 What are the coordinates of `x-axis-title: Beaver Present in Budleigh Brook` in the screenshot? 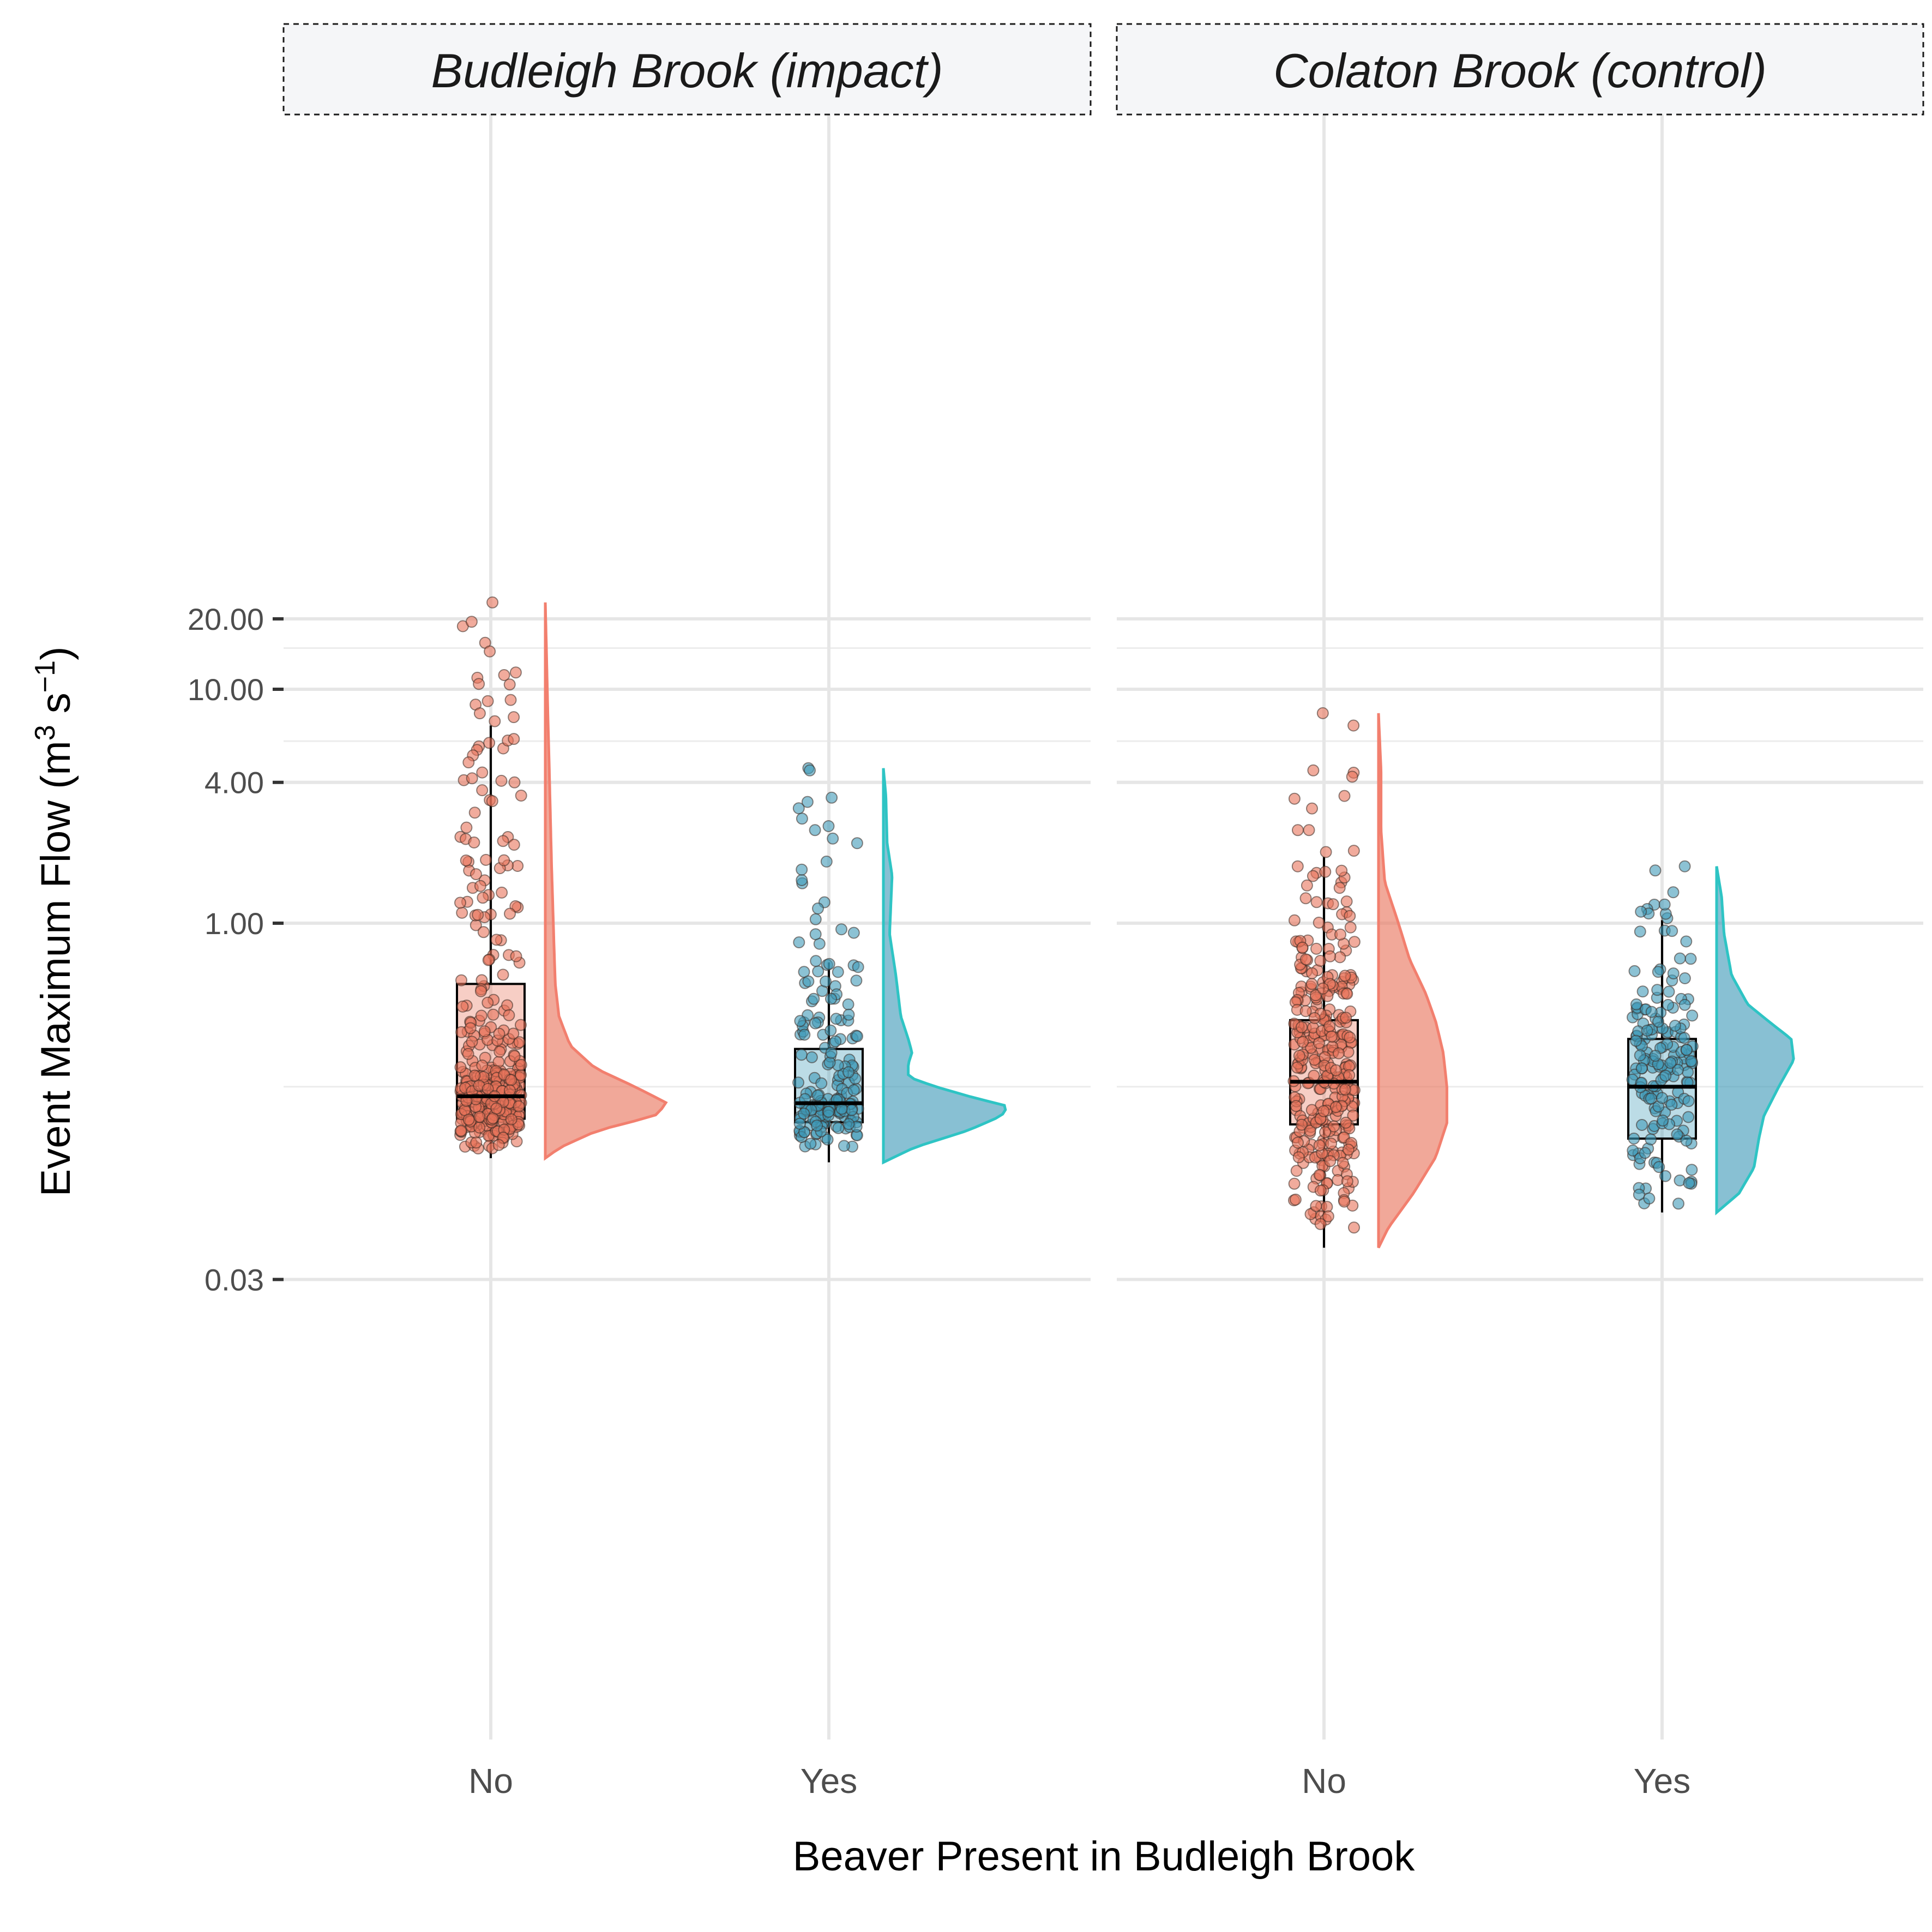 It's located at (1104, 1856).